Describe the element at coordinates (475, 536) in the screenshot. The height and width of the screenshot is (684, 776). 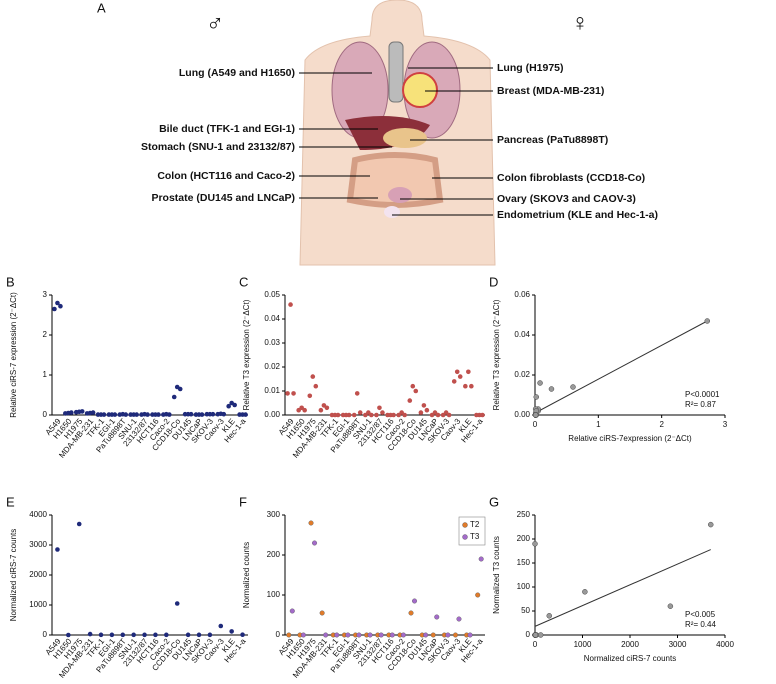
I see `legend-label: T3` at that location.